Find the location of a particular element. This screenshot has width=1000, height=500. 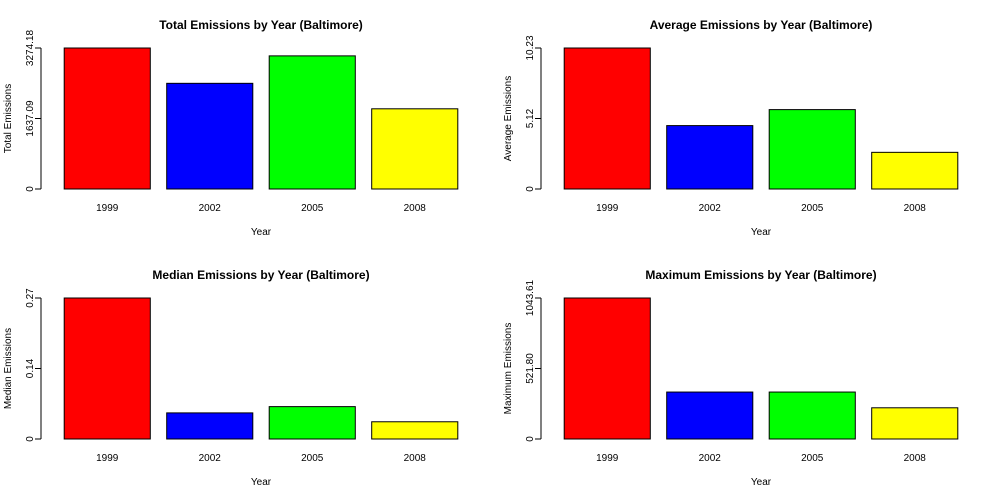

y-axis-title: Total Emissions is located at coordinates (8, 118).